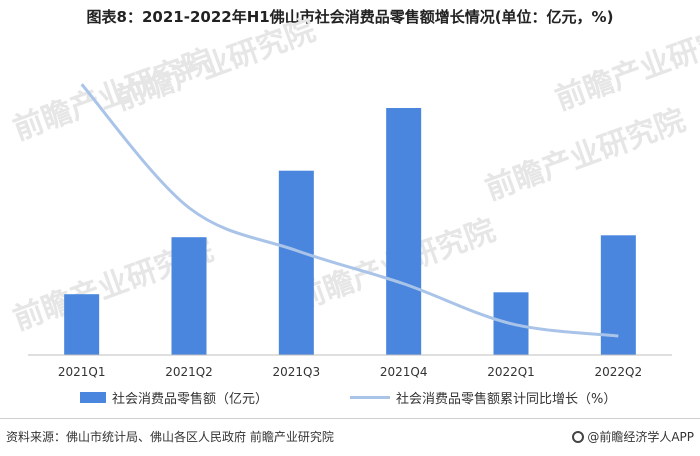 This screenshot has width=700, height=456. I want to click on source-note: 资料来源：佛山市统计局、佛山各区人民政府 前瞻产业研究院, so click(170, 437).